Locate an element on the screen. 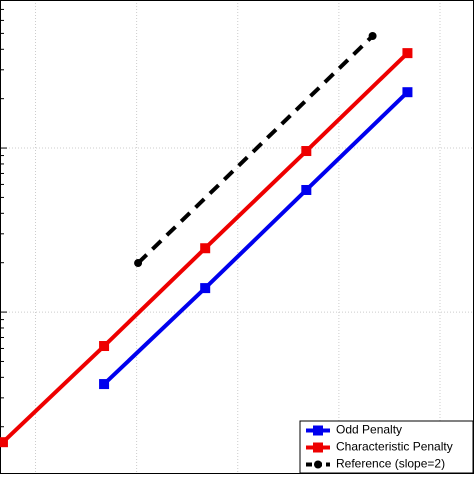 This screenshot has width=474, height=479. legend-label: Odd Penalty is located at coordinates (369, 430).